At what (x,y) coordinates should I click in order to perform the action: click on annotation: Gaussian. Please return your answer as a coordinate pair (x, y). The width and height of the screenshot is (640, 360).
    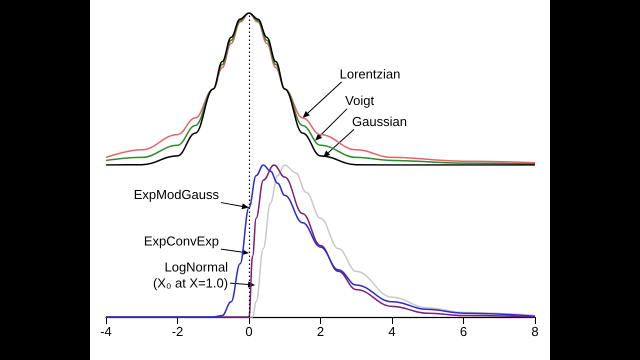
    Looking at the image, I should click on (379, 121).